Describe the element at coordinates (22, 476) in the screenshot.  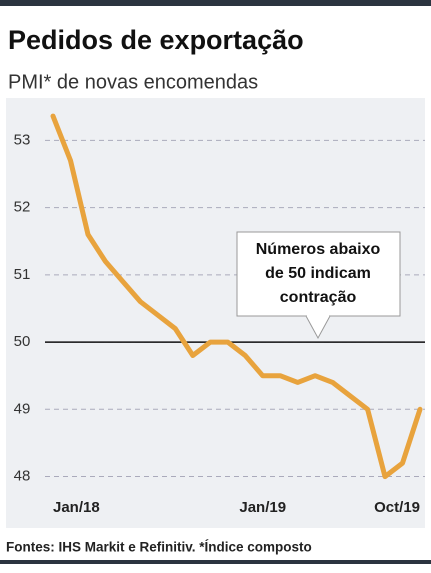
I see `y-tick-label: 48` at that location.